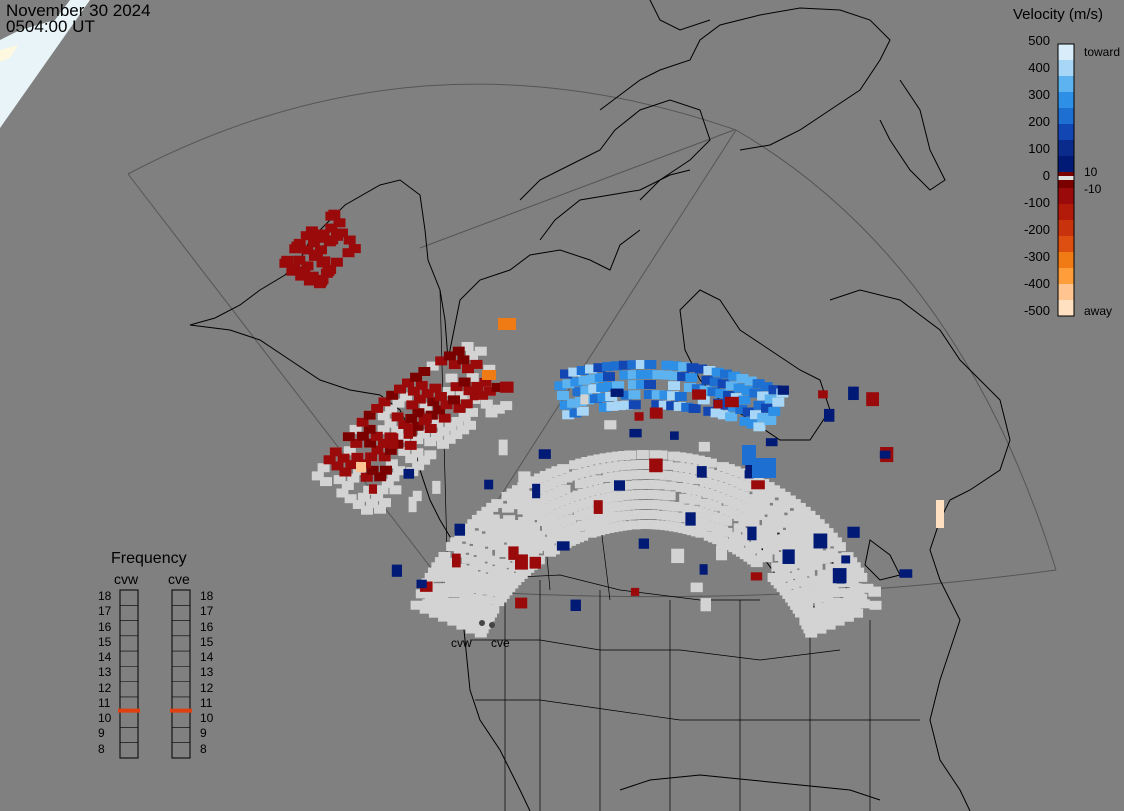 This screenshot has width=1124, height=811. I want to click on velocity-tick: -100, so click(1036, 202).